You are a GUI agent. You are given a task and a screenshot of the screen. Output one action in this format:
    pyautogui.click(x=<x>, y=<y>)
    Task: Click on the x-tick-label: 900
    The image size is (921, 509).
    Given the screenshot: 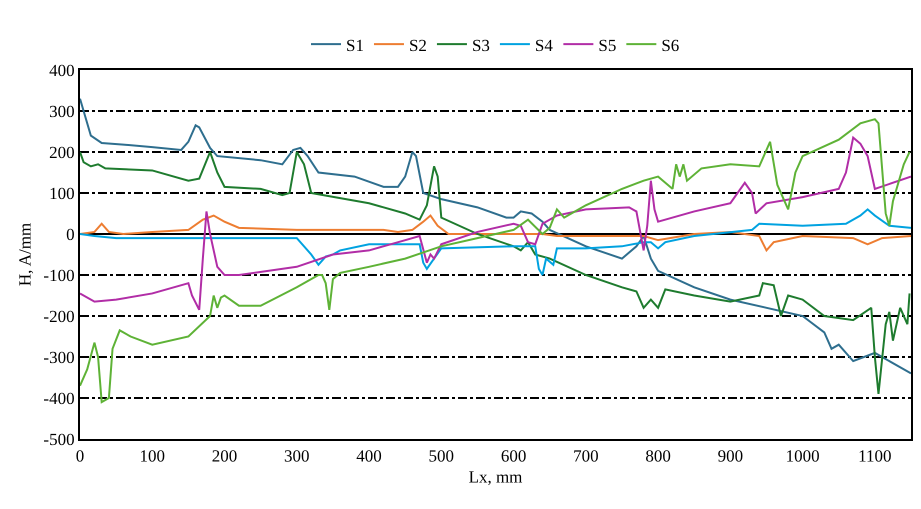 What is the action you would take?
    pyautogui.click(x=731, y=456)
    